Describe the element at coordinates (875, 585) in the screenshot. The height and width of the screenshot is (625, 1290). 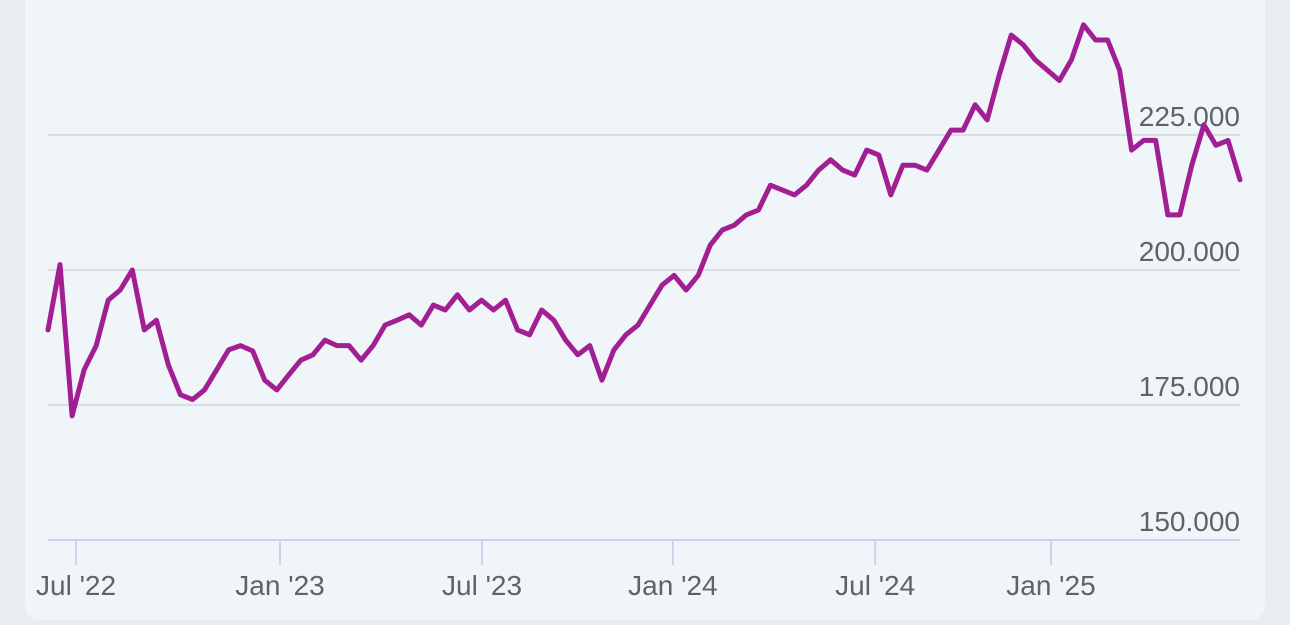
I see `x-tick-label: Jul '24` at that location.